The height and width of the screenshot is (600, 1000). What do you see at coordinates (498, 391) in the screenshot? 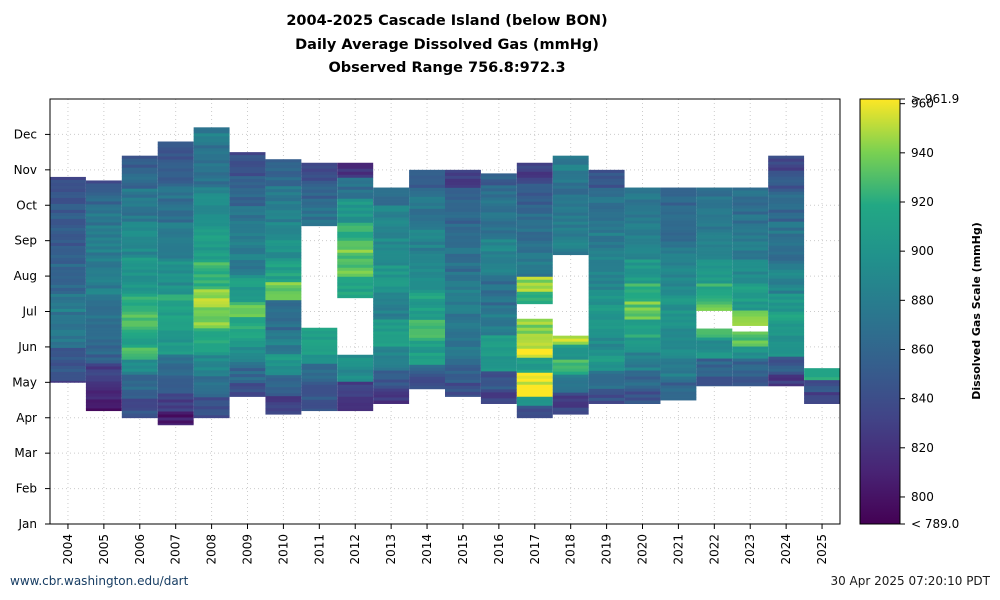
I see `heatmap-cell-2016` at bounding box center [498, 391].